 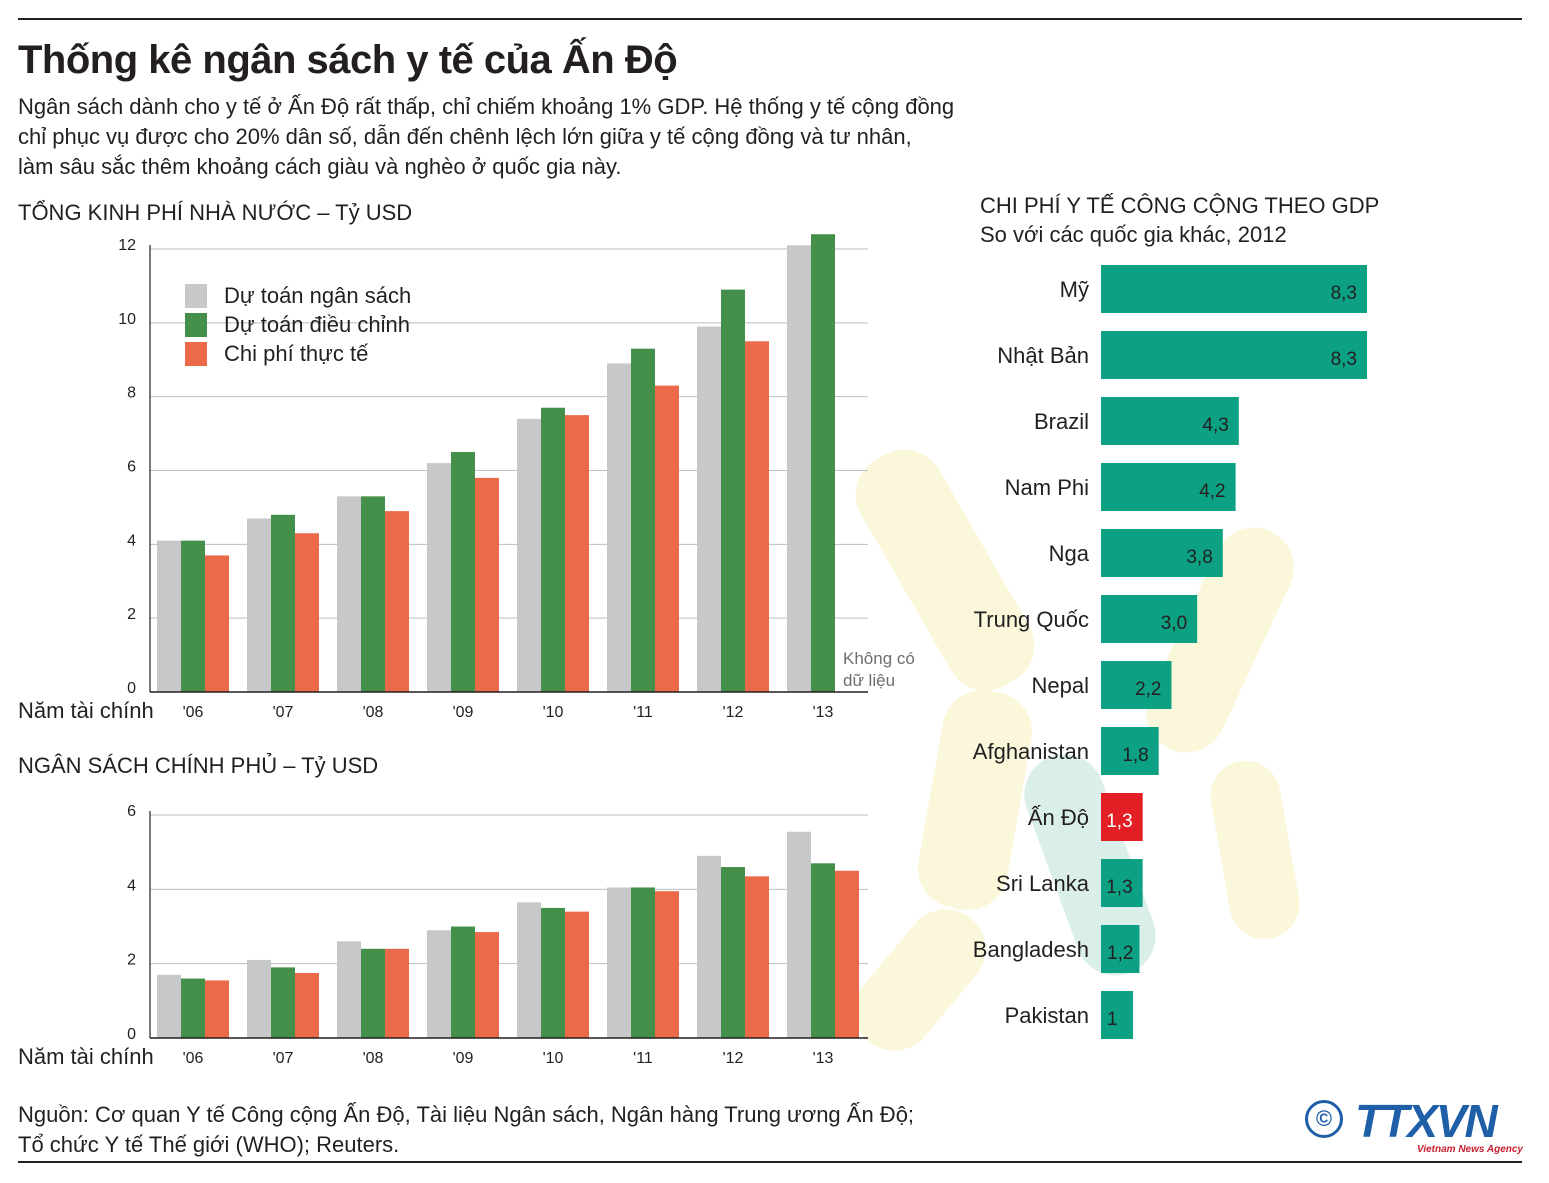 What do you see at coordinates (131, 540) in the screenshot?
I see `chart1-y-tick-label: 4` at bounding box center [131, 540].